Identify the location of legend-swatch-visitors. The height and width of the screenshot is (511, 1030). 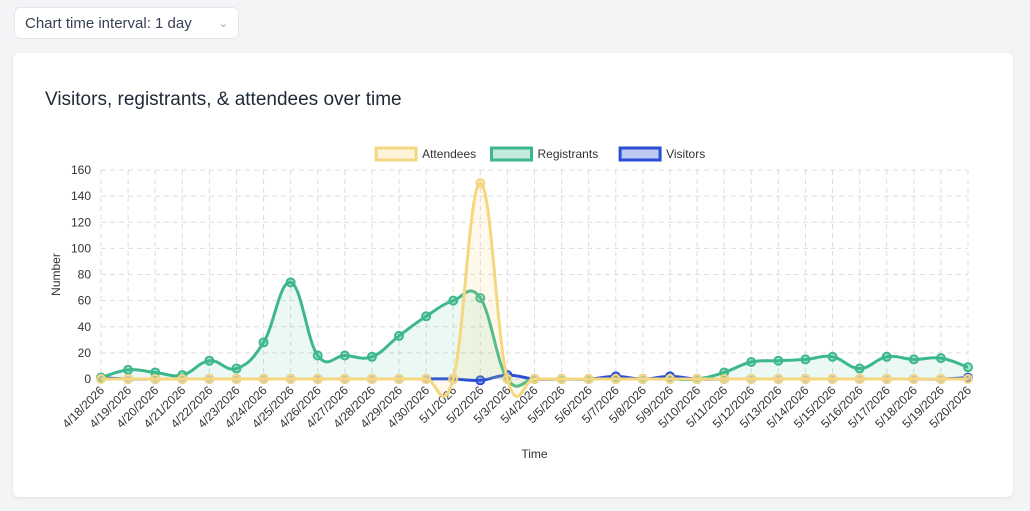
(640, 154).